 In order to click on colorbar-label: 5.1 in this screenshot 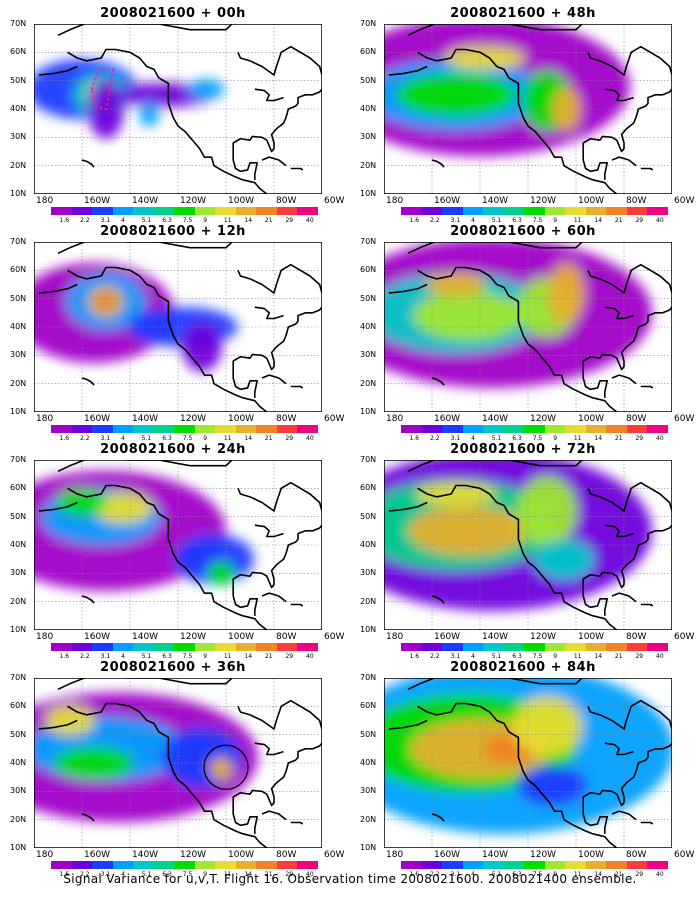, I will do `click(146, 656)`.